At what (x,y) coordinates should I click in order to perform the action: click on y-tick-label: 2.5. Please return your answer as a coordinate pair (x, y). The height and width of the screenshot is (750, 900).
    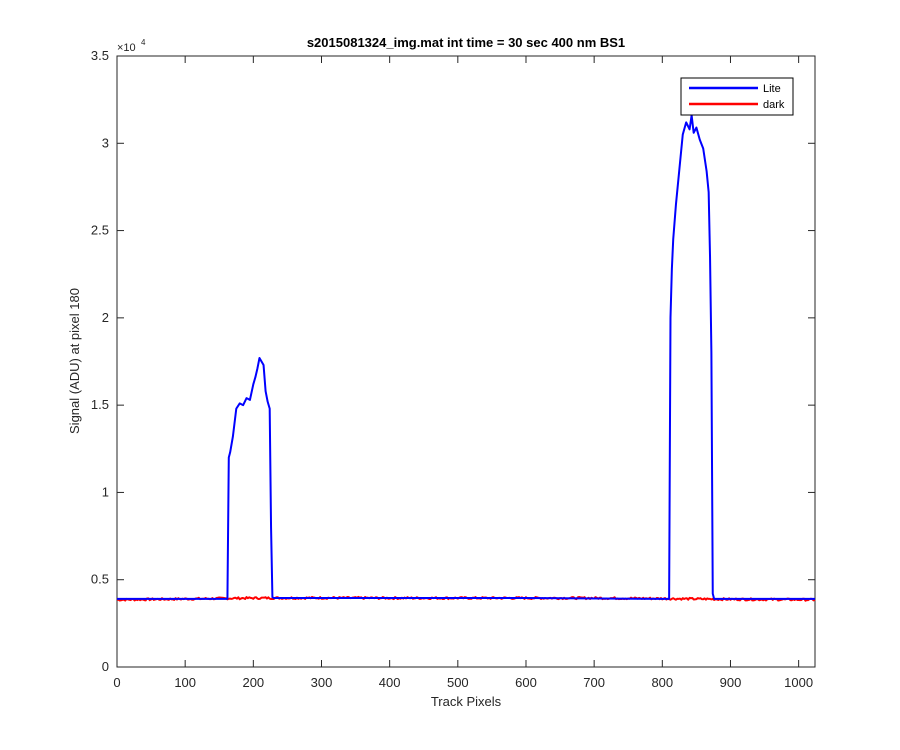
    Looking at the image, I should click on (100, 230).